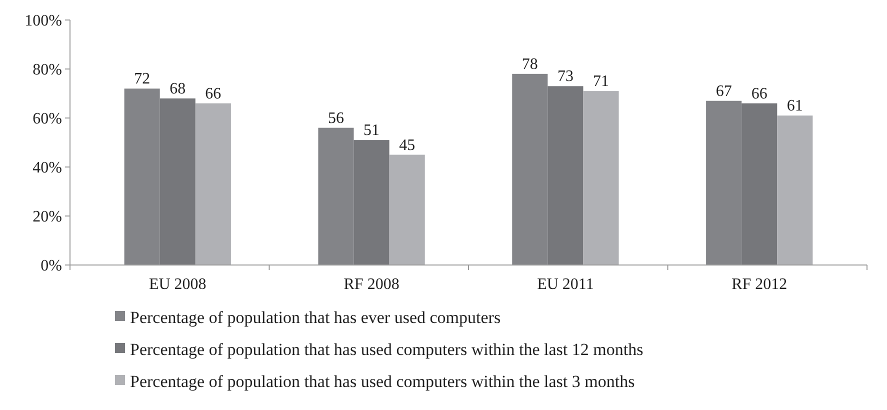 This screenshot has height=410, width=887. What do you see at coordinates (47, 70) in the screenshot?
I see `y-tick-label: 80%` at bounding box center [47, 70].